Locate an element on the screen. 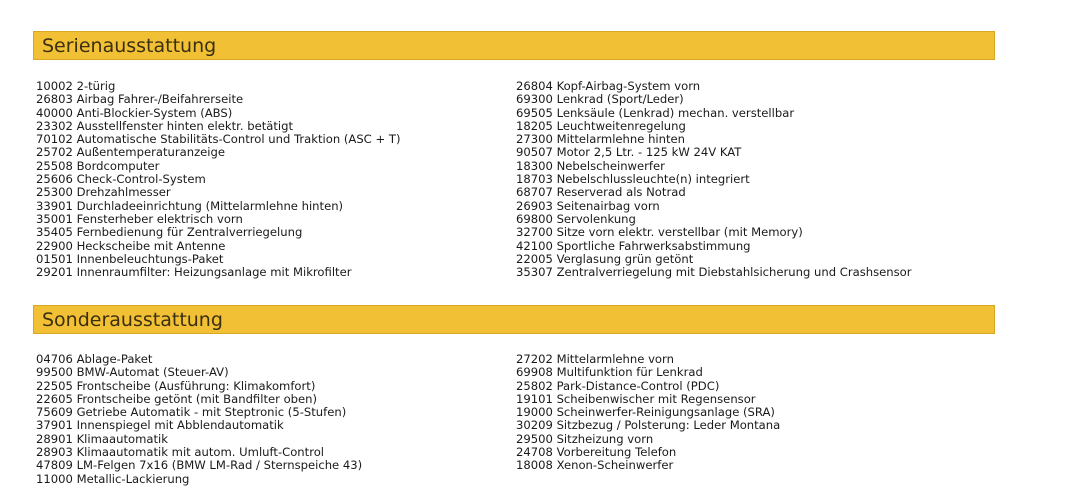 The height and width of the screenshot is (495, 1080). equipment-item: 29500 Sitzheizung vorn is located at coordinates (585, 438).